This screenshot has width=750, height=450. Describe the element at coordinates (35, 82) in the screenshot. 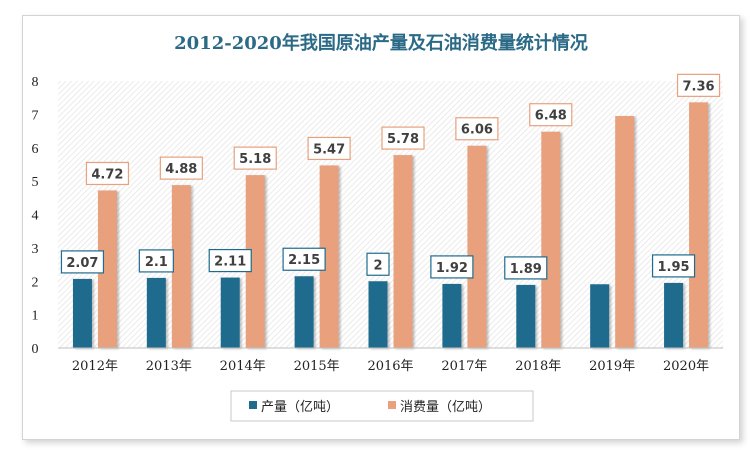

I see `y-tick-label: 8` at that location.